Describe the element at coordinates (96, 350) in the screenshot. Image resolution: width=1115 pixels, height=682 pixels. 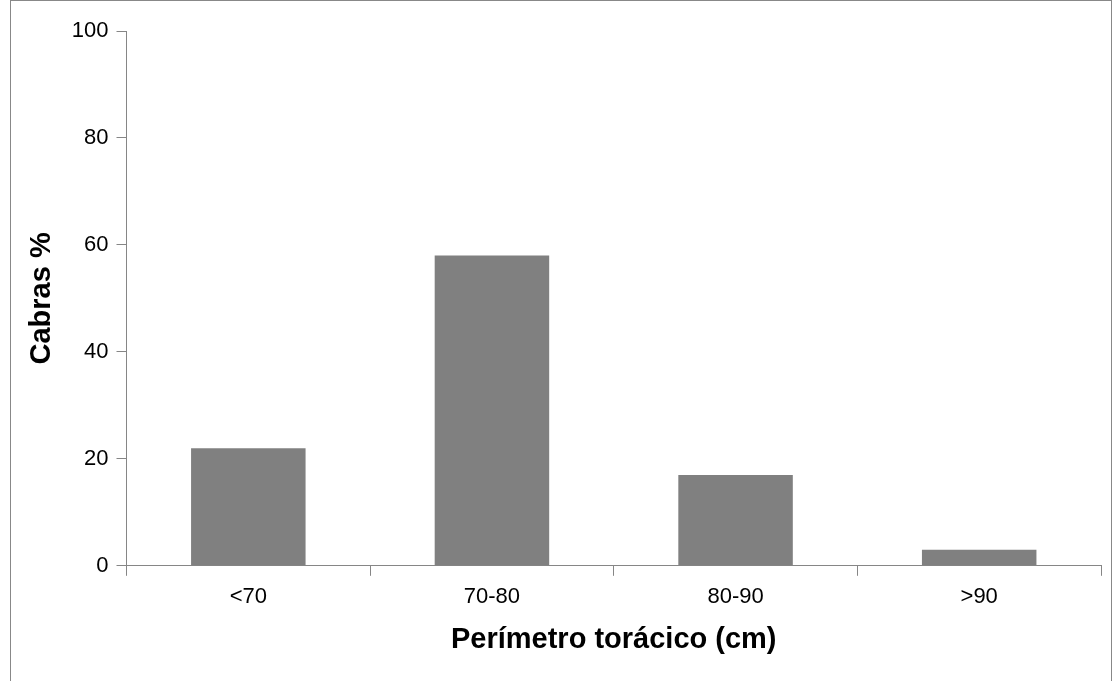
I see `y-tick-label: 40` at that location.